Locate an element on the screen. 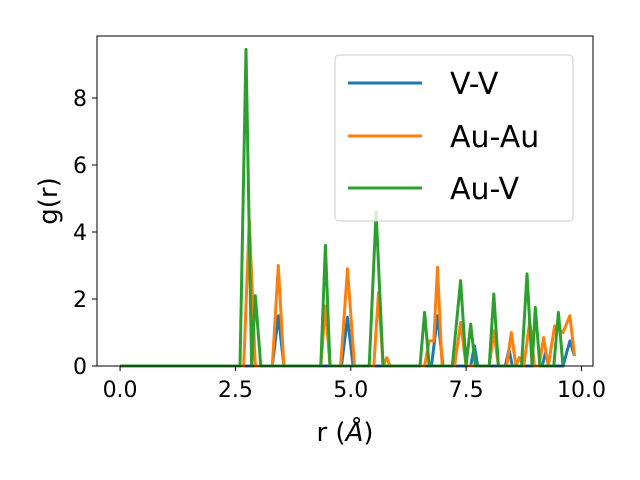  y-tick-label: 4 is located at coordinates (80, 233).